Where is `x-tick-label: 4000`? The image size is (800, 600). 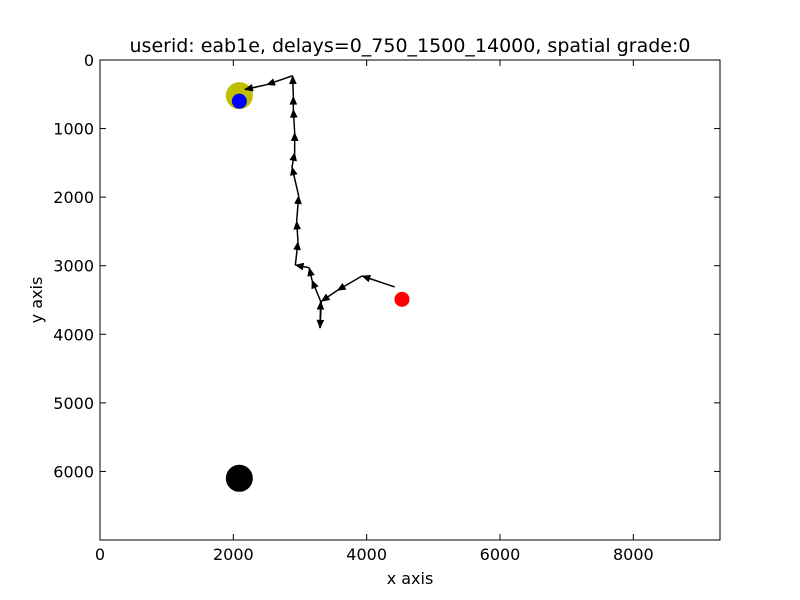
x-tick-label: 4000 is located at coordinates (366, 554).